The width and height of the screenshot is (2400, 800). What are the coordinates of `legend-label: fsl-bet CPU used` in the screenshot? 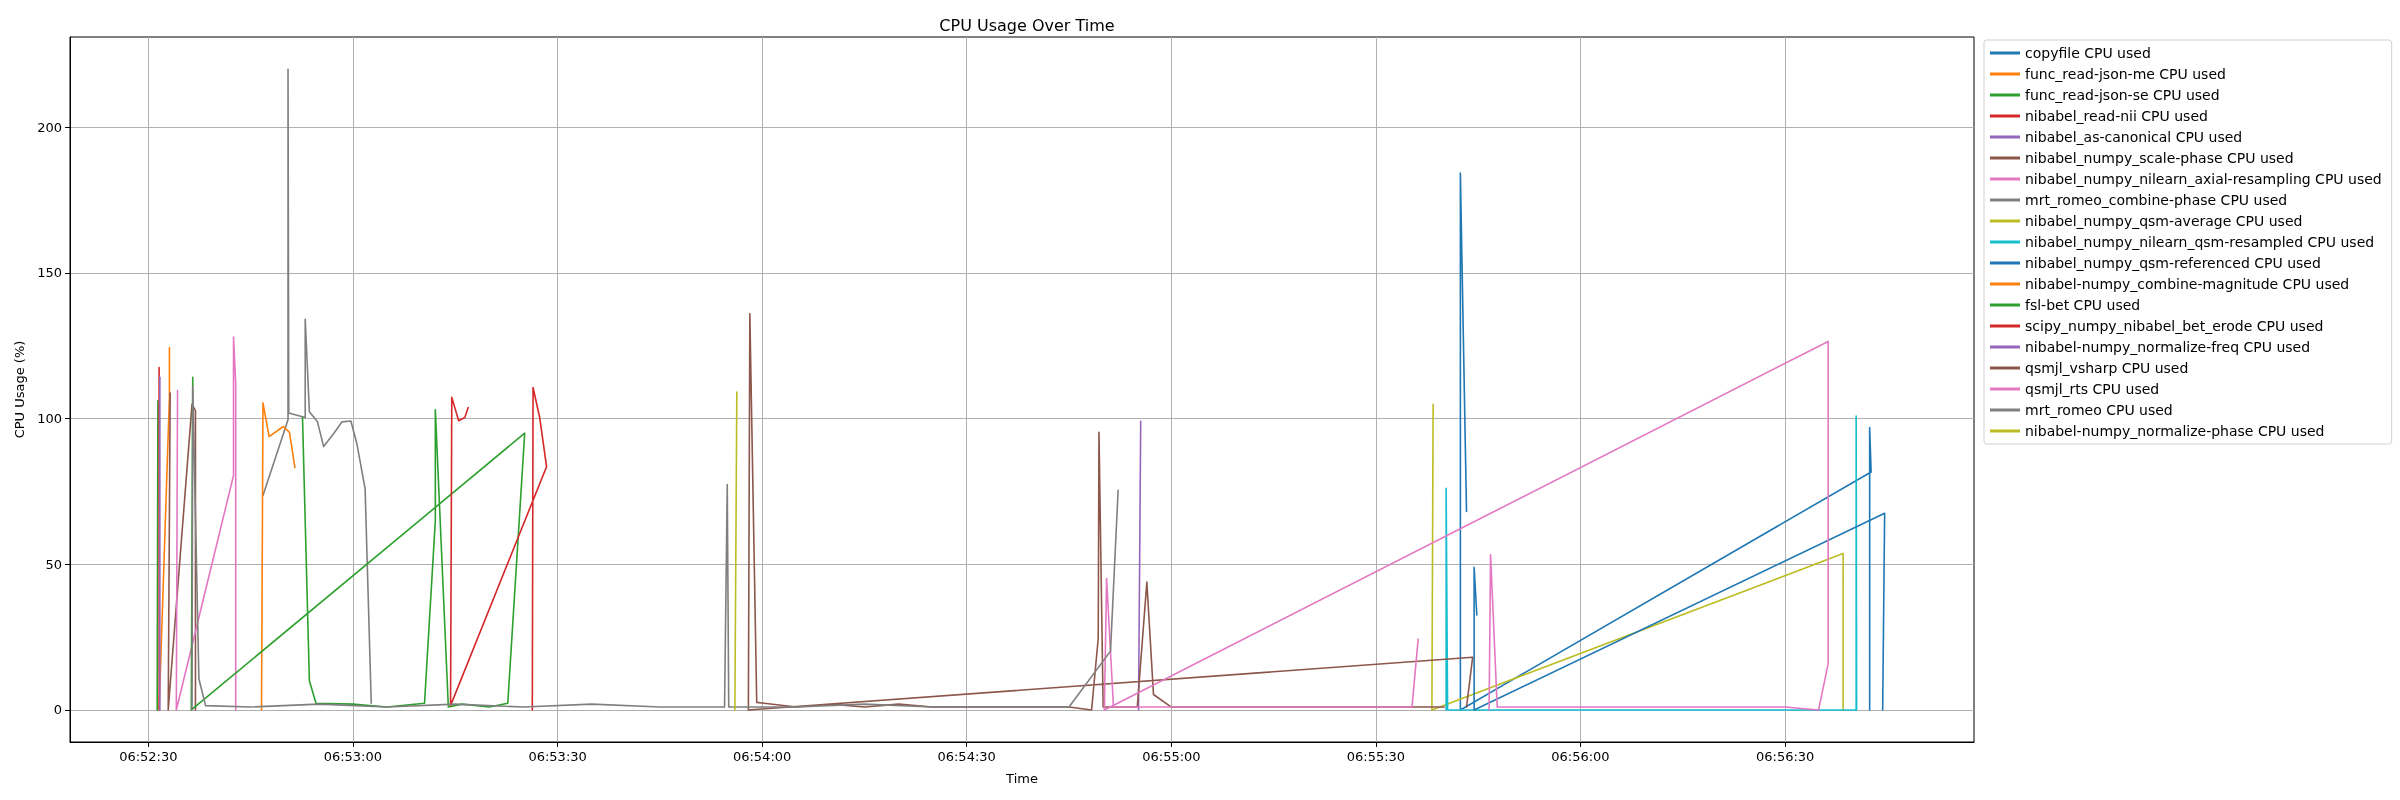 It's located at (2083, 305).